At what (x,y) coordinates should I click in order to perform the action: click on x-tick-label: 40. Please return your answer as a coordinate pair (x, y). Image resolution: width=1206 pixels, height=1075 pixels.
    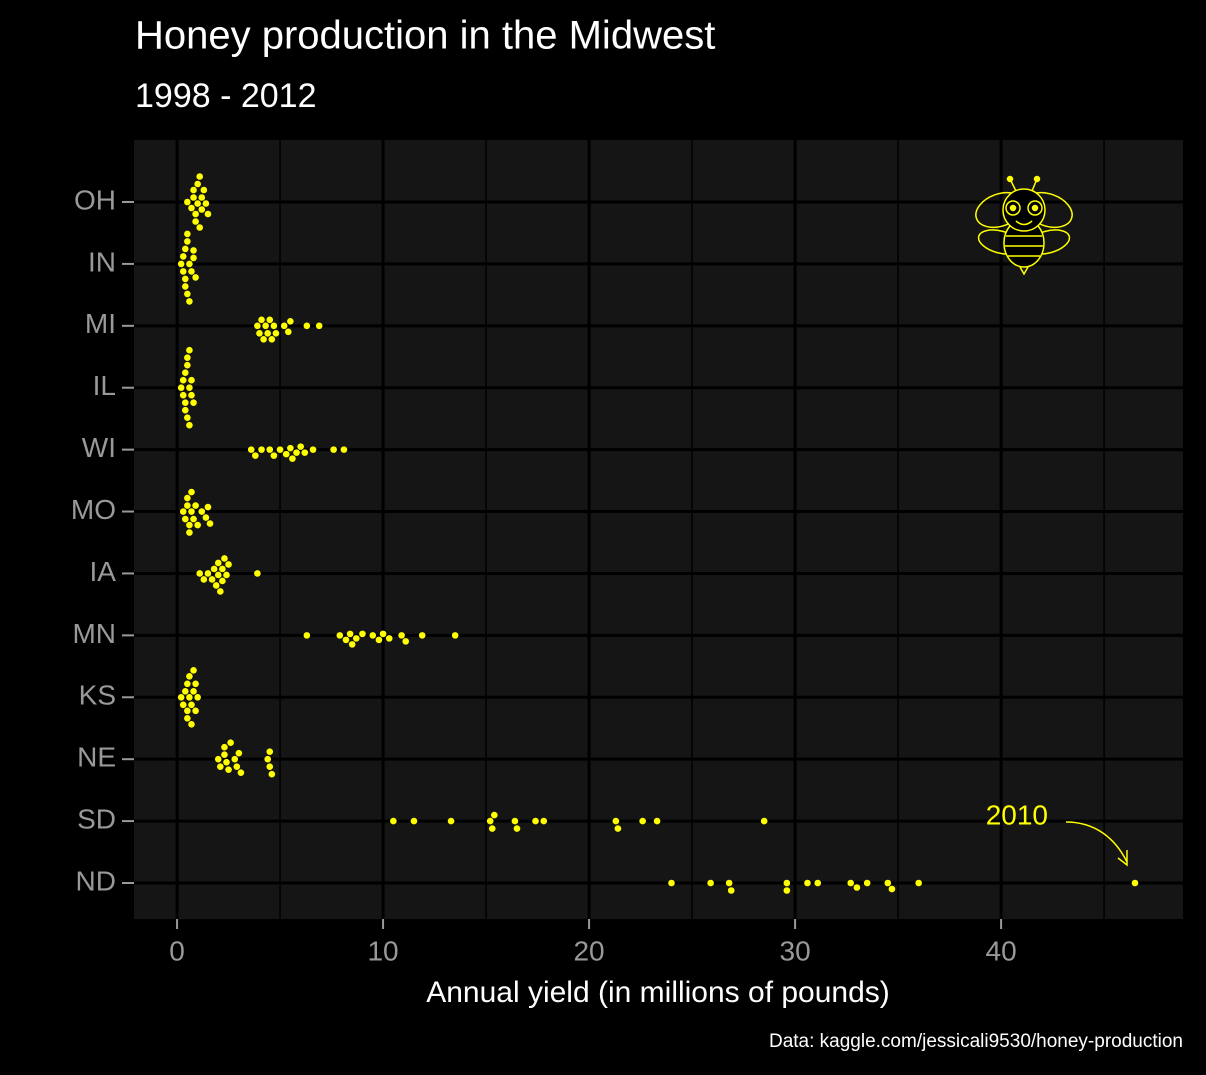
    Looking at the image, I should click on (1001, 950).